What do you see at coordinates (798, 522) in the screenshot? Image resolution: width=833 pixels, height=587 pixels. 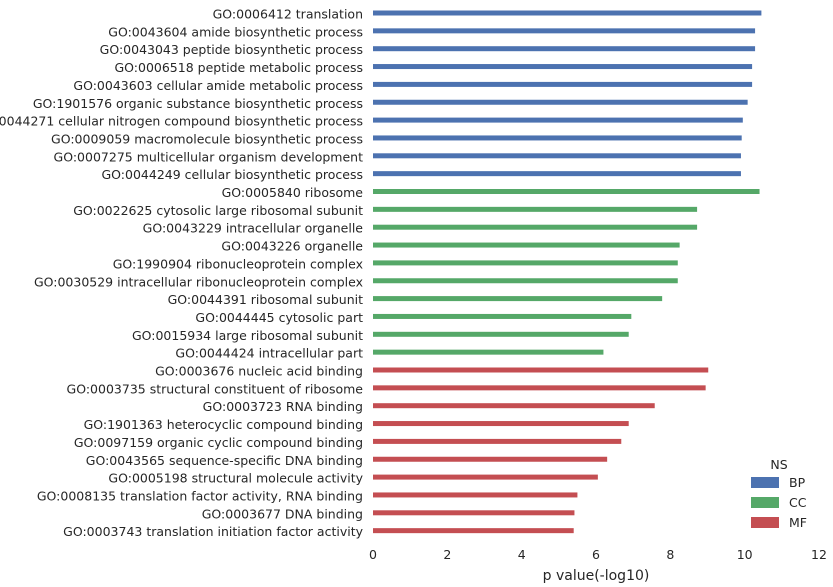 I see `legend-label: MF` at bounding box center [798, 522].